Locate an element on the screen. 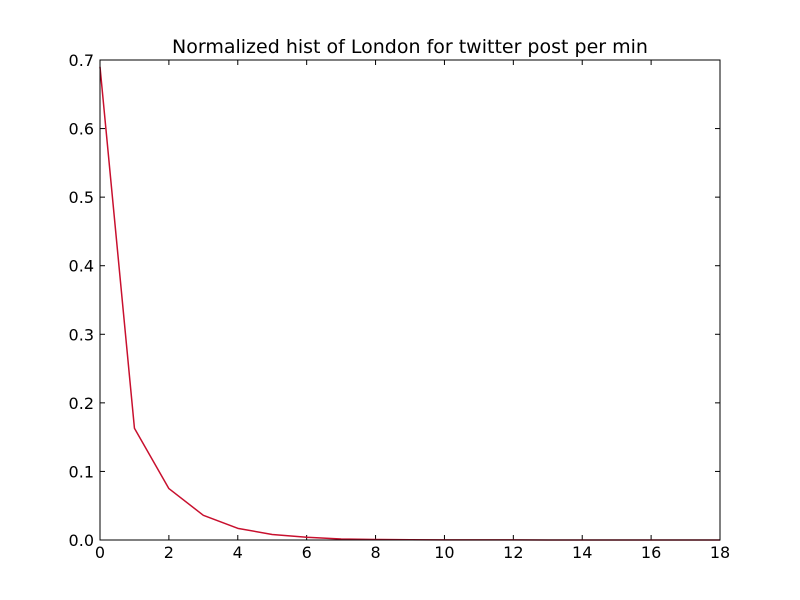 This screenshot has width=800, height=600. x-tick-label: 0 is located at coordinates (100, 552).